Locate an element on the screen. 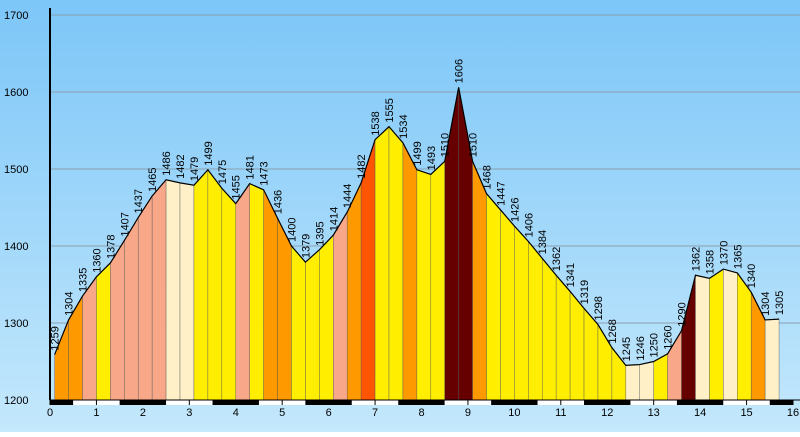  x-tick-label: 11 is located at coordinates (560, 413).